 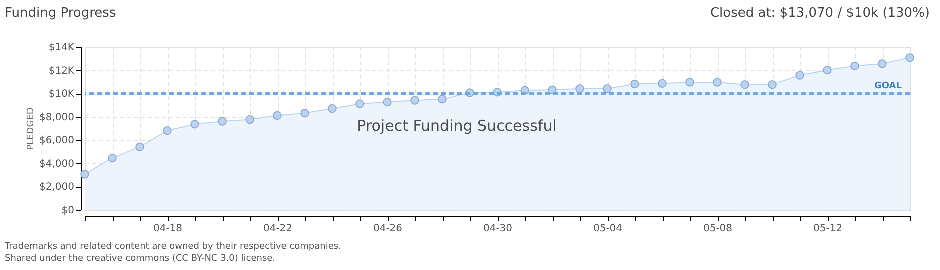 I want to click on y-tick-label: $0, so click(x=68, y=211).